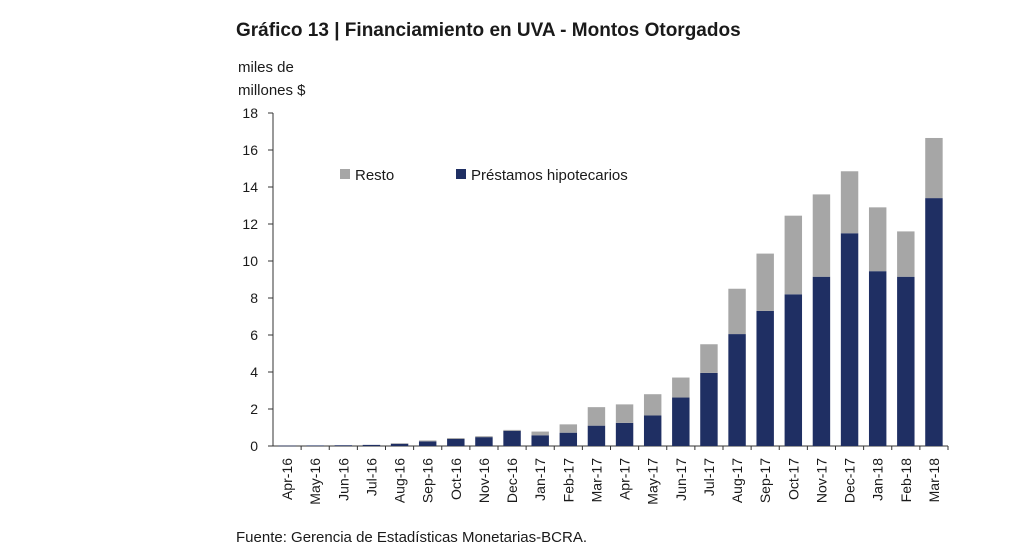 The image size is (1024, 556). What do you see at coordinates (254, 446) in the screenshot?
I see `y-tick-label: 0` at bounding box center [254, 446].